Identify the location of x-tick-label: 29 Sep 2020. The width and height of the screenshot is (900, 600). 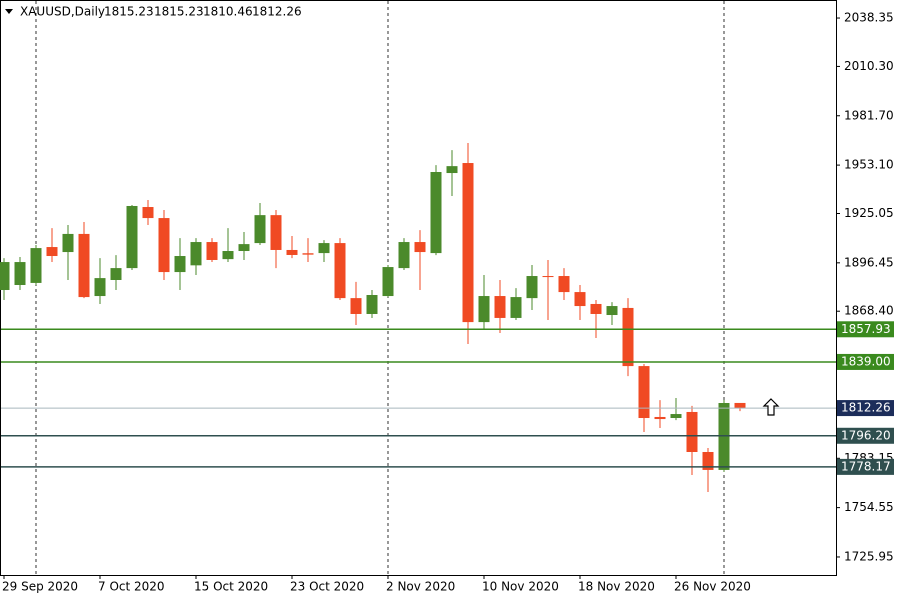
(40, 587).